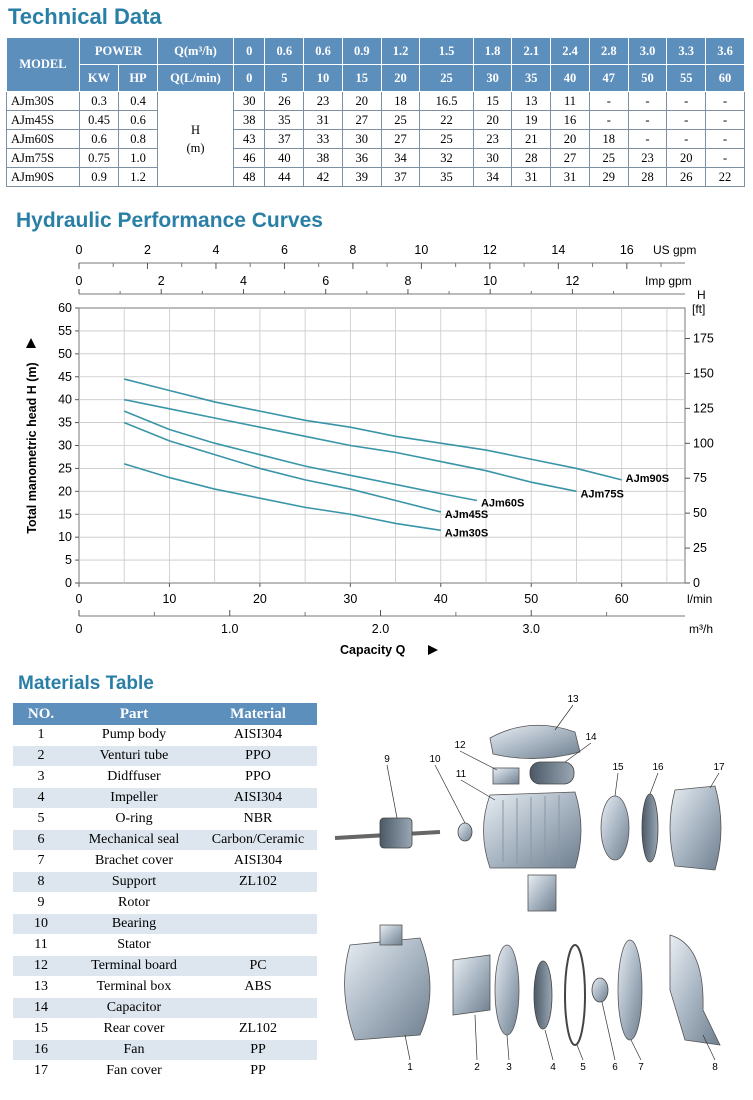 The width and height of the screenshot is (753, 1100). What do you see at coordinates (531, 51) in the screenshot?
I see `q-m3h-col-header: 2.1` at bounding box center [531, 51].